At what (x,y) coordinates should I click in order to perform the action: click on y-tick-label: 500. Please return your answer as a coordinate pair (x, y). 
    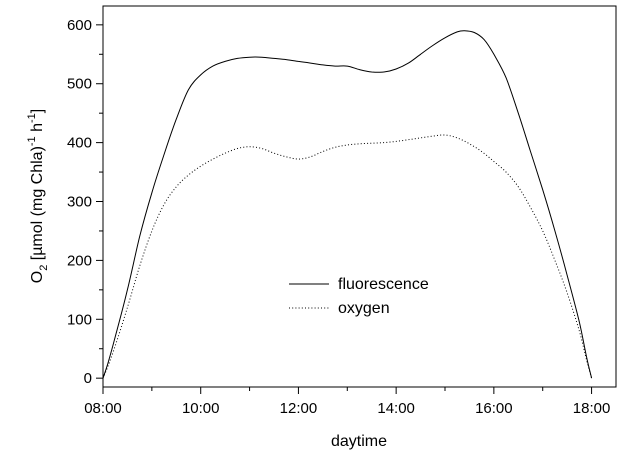
    Looking at the image, I should click on (79, 84).